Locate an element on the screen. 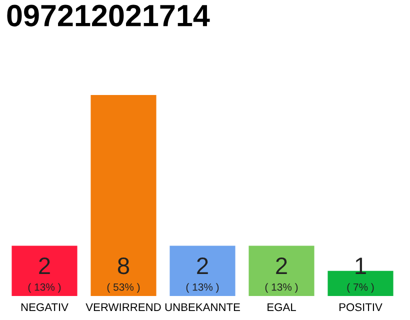 Image resolution: width=410 pixels, height=320 pixels. x-tick-label: VERWIRREND is located at coordinates (123, 307).